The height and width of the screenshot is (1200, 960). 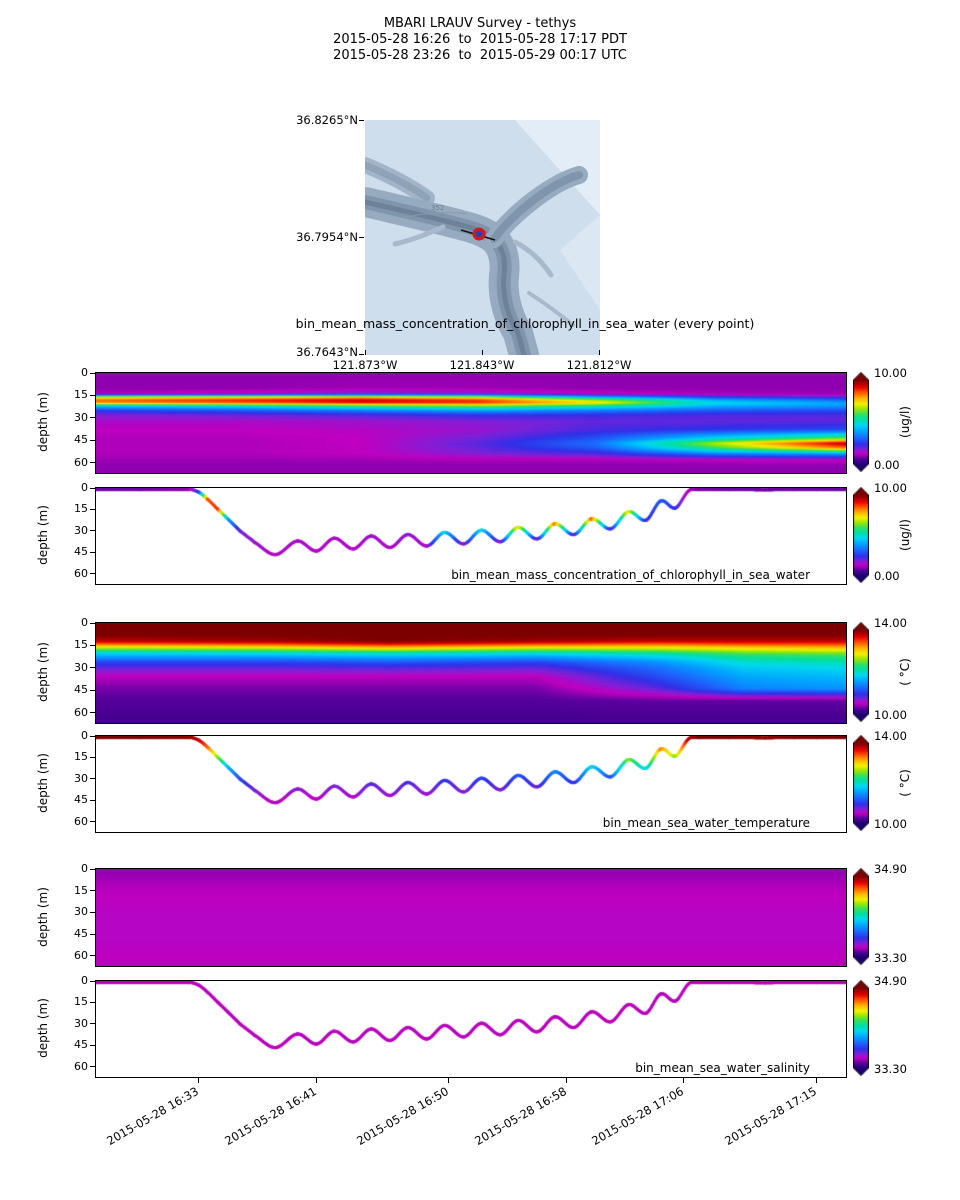 I want to click on station-map: 352, so click(x=475, y=245).